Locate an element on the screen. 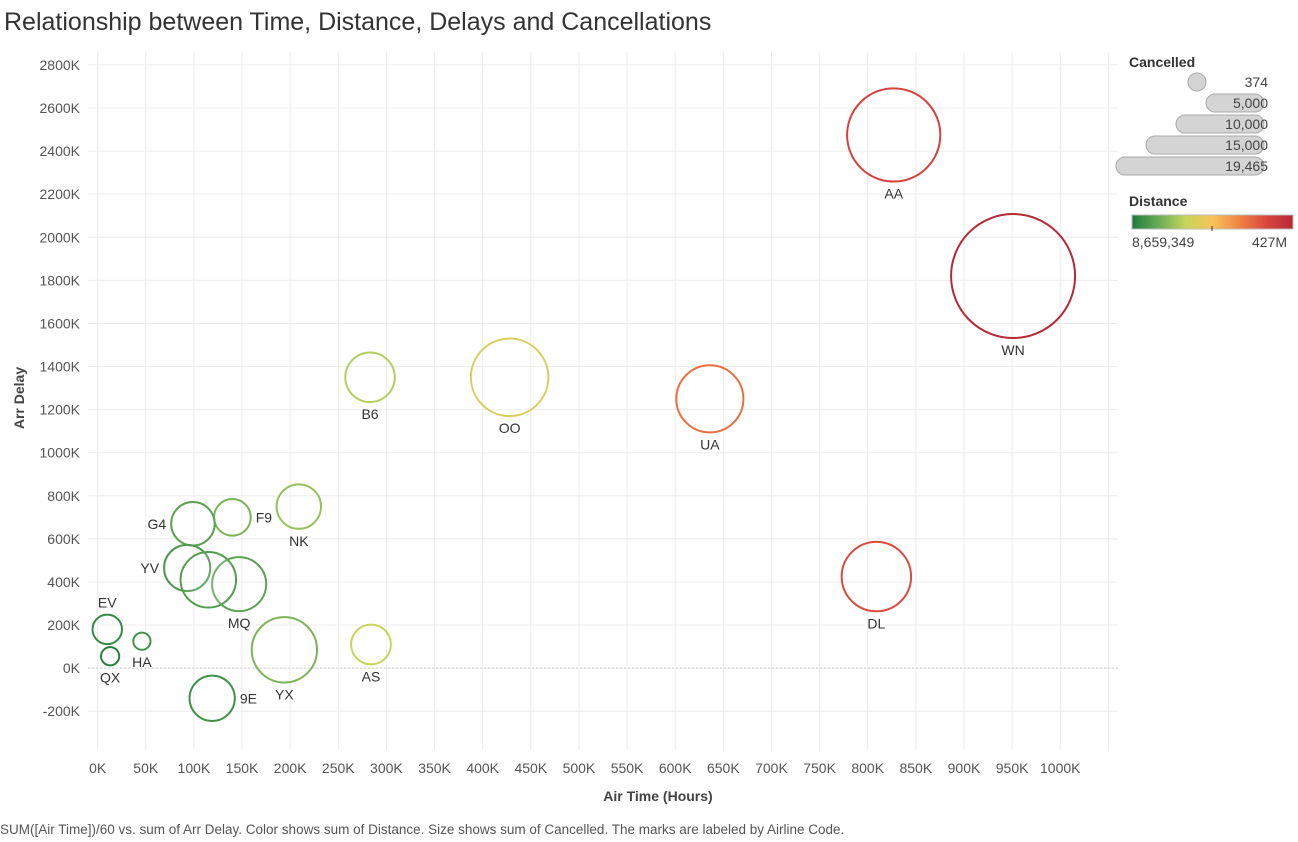 This screenshot has width=1298, height=842. data-label: UA is located at coordinates (710, 444).